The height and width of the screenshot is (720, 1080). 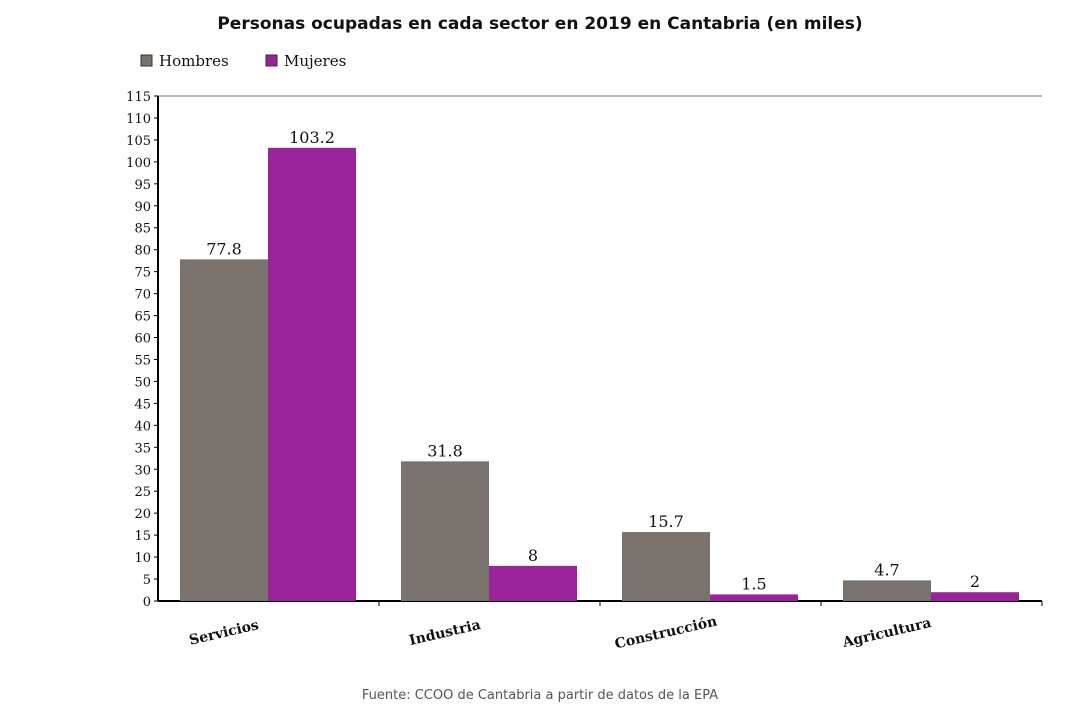 What do you see at coordinates (147, 580) in the screenshot?
I see `y-tick-label: 5` at bounding box center [147, 580].